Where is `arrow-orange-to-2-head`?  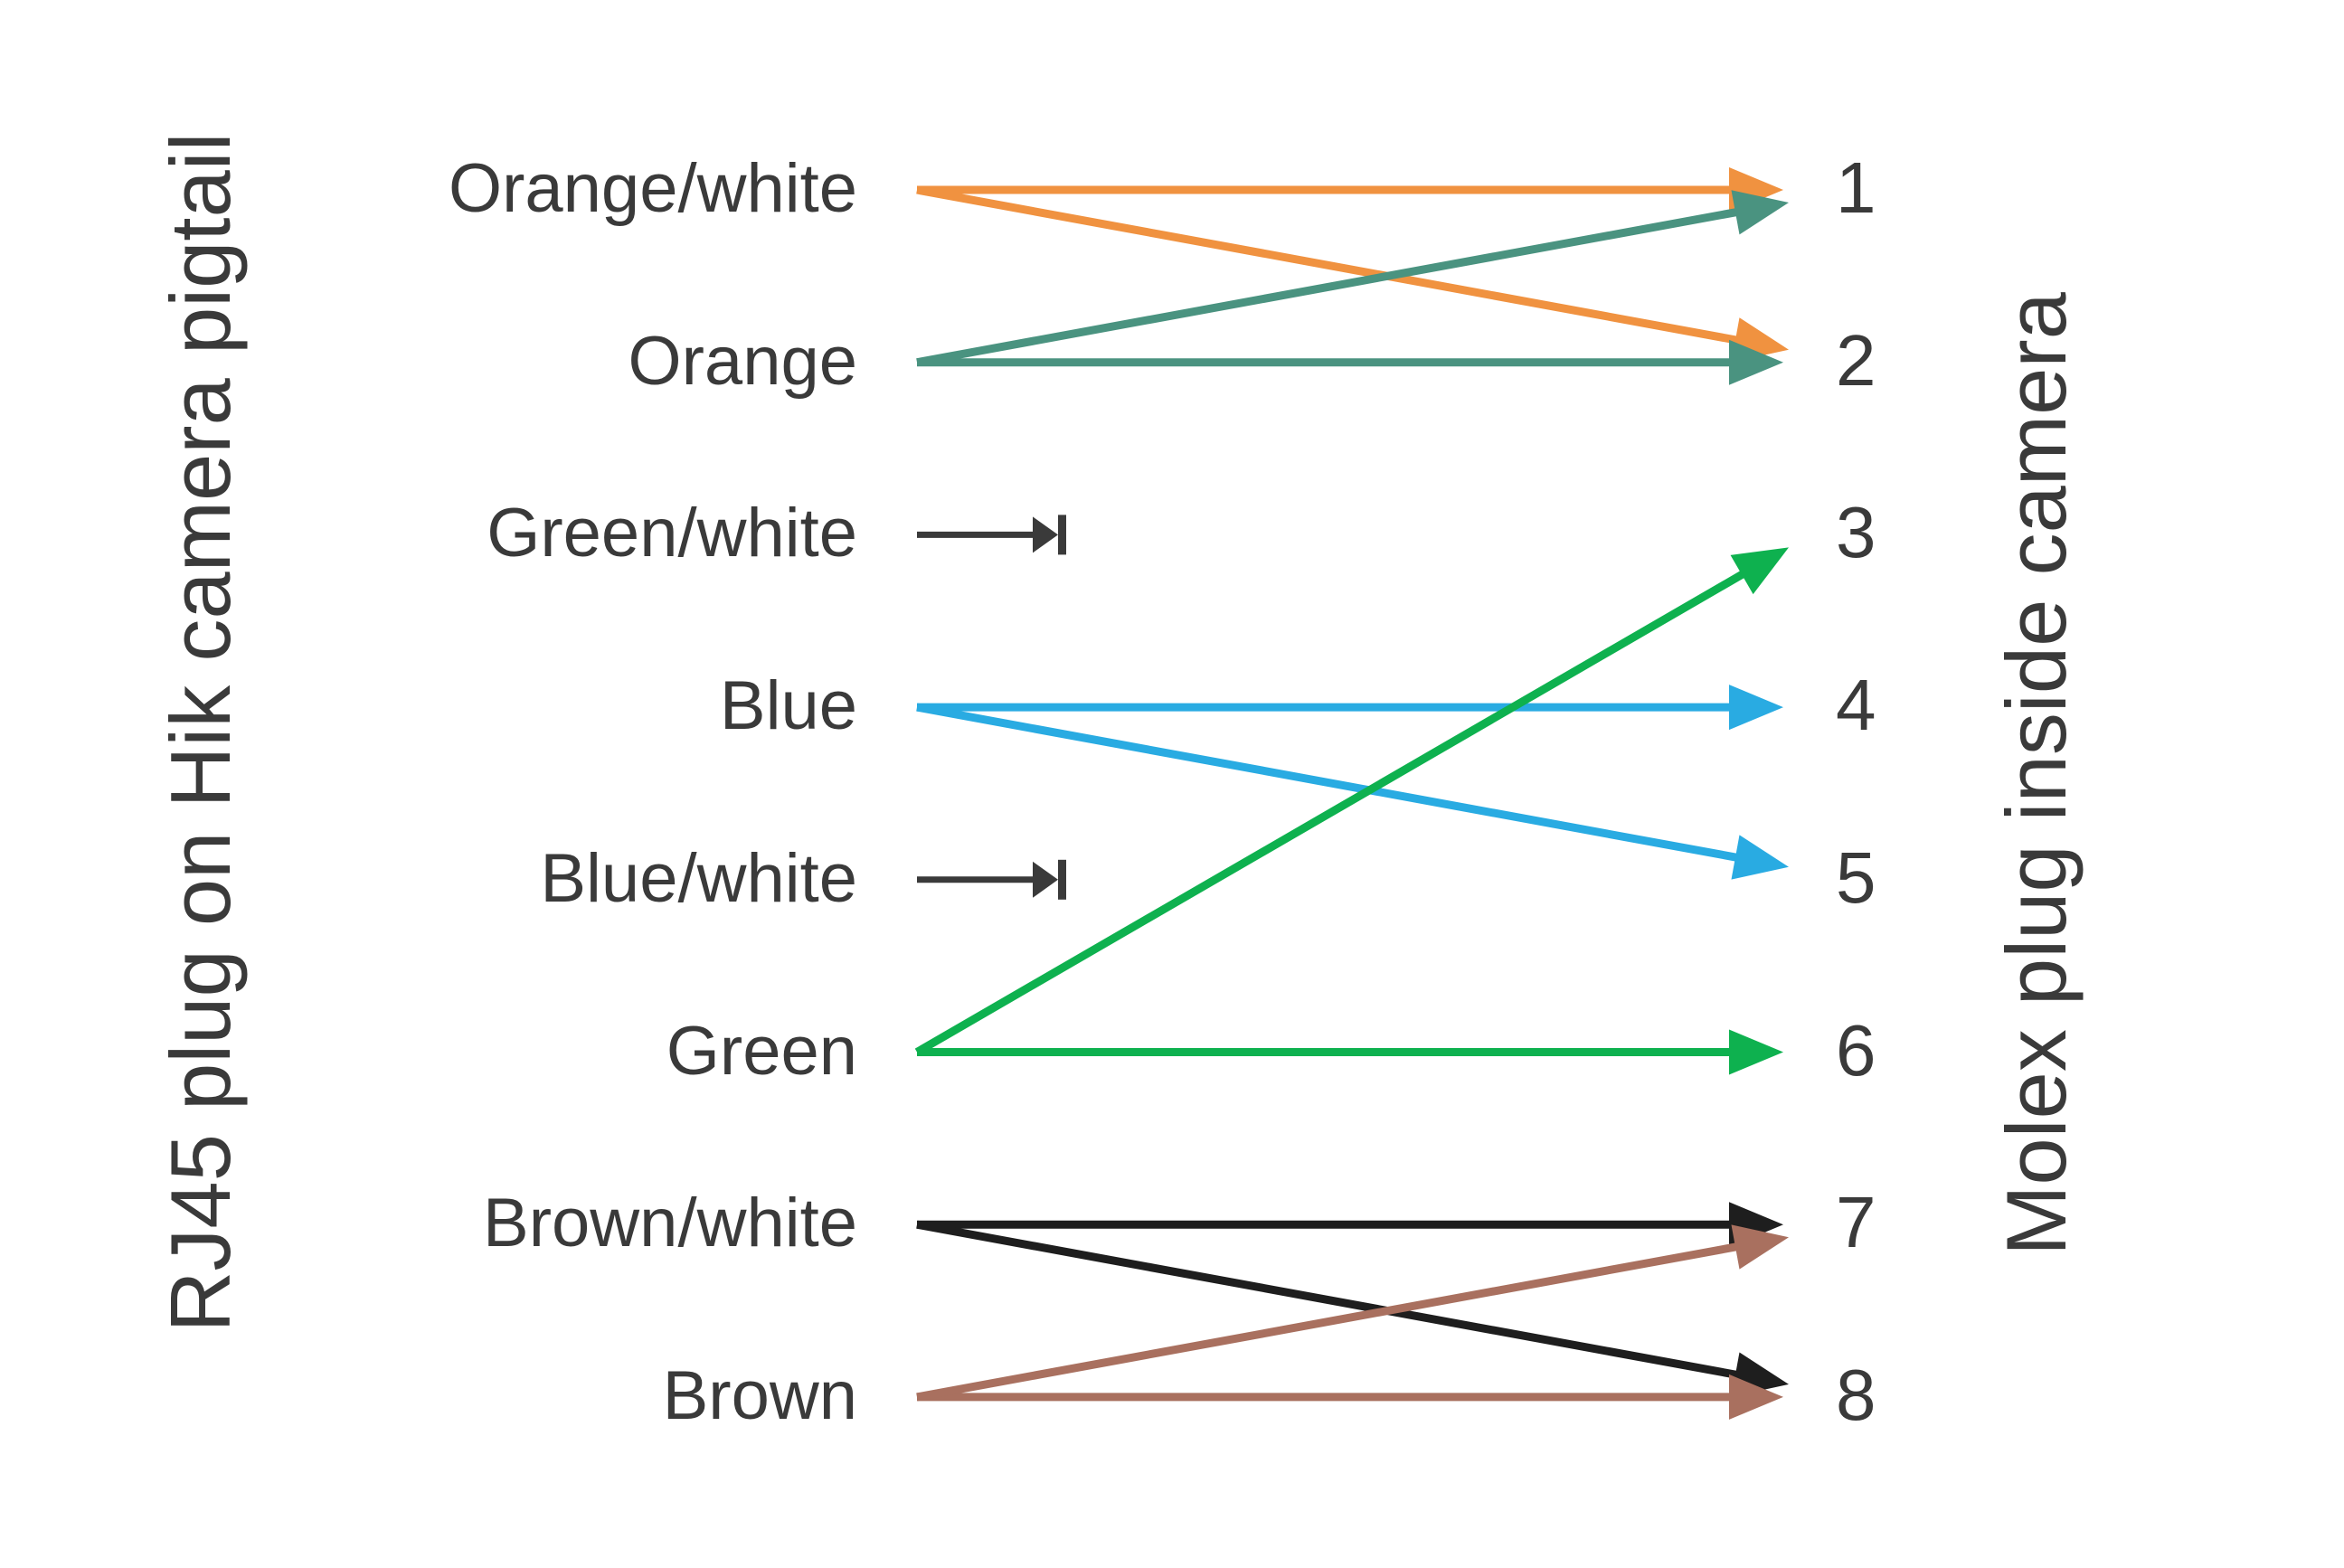 arrow-orange-to-2-head is located at coordinates (1756, 362).